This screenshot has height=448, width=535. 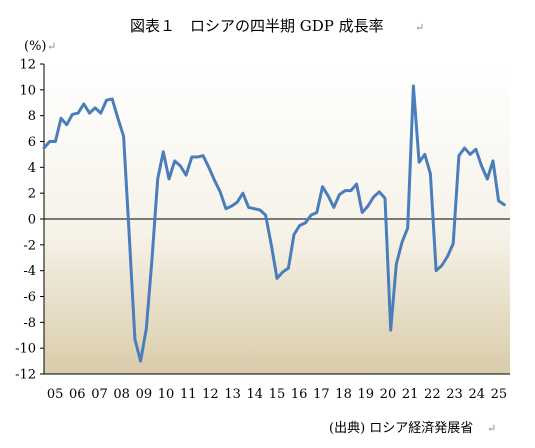 What do you see at coordinates (35, 46) in the screenshot?
I see `y-axis-unit-label: (%)` at bounding box center [35, 46].